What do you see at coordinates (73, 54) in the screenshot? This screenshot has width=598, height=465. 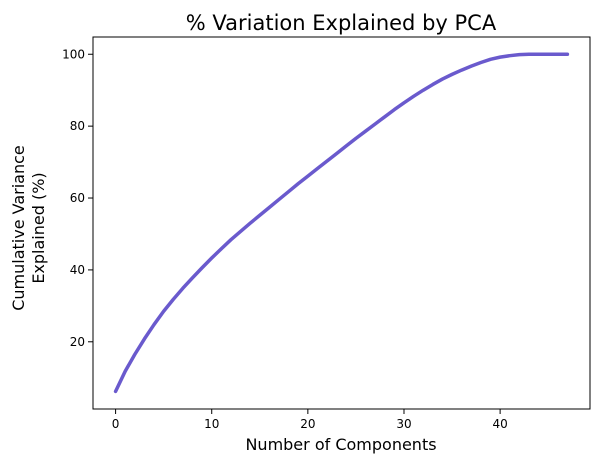 I see `y-tick-label: 100` at bounding box center [73, 54].